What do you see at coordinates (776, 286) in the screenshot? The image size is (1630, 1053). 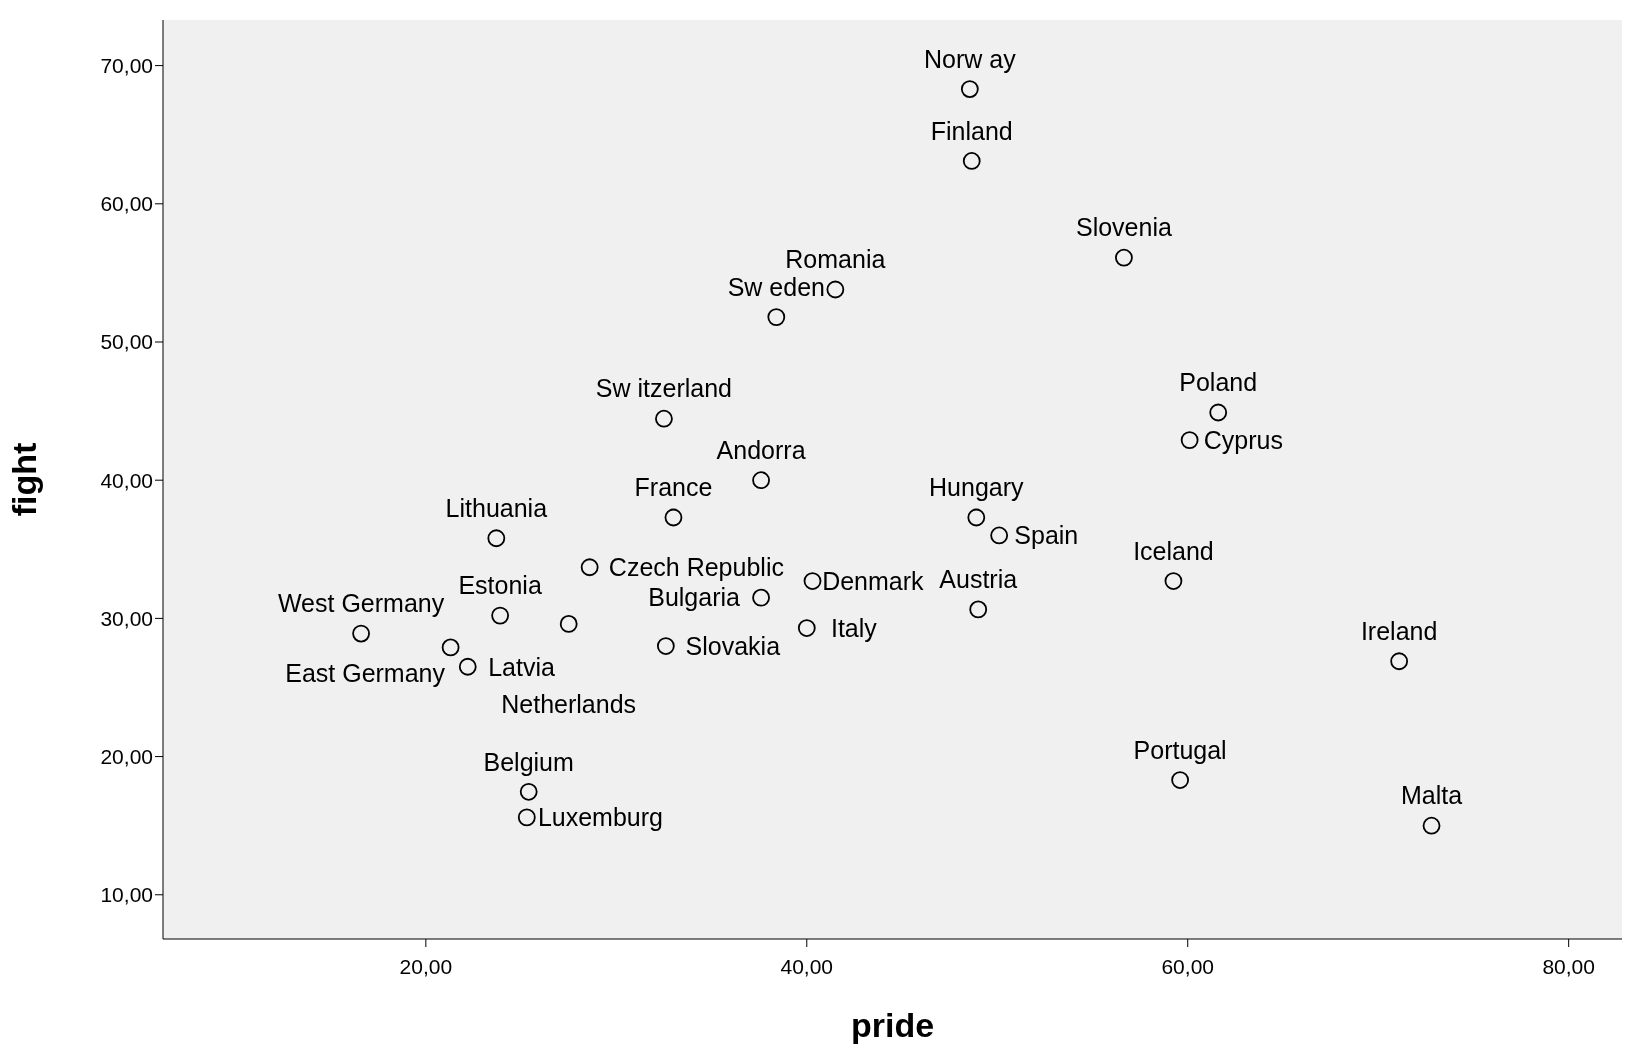 I see `annotation: Sw eden` at bounding box center [776, 286].